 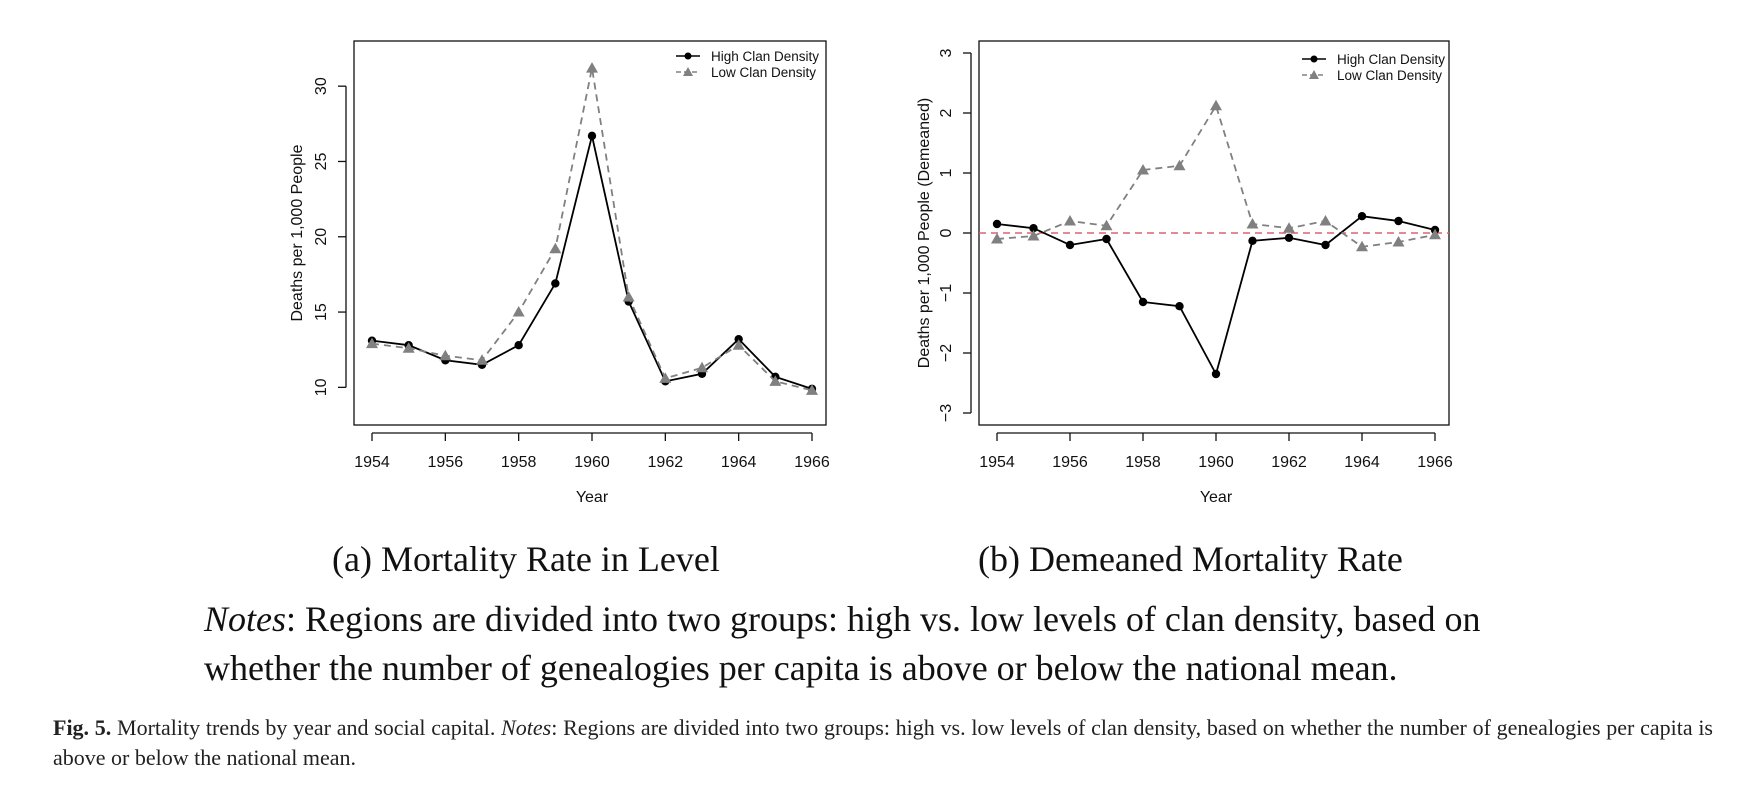 I want to click on notes-label: Notes, so click(x=245, y=619).